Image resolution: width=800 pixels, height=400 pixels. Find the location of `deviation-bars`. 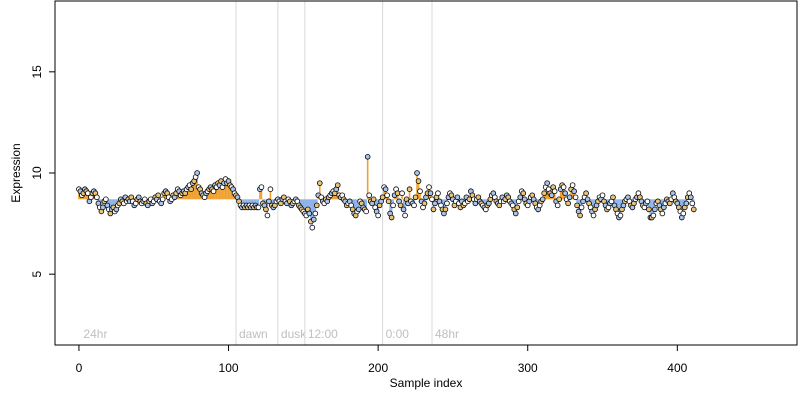

deviation-bars is located at coordinates (386, 192).